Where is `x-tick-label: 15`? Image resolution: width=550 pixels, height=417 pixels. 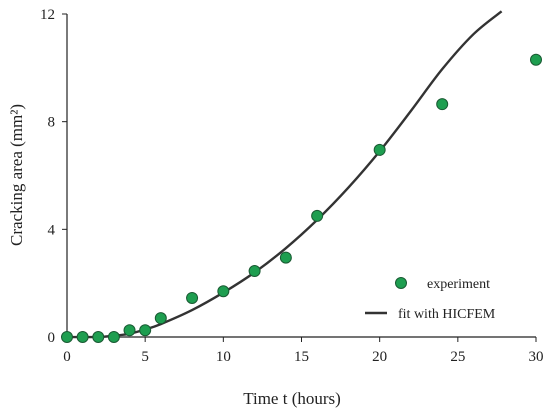 x-tick-label: 15 is located at coordinates (301, 357).